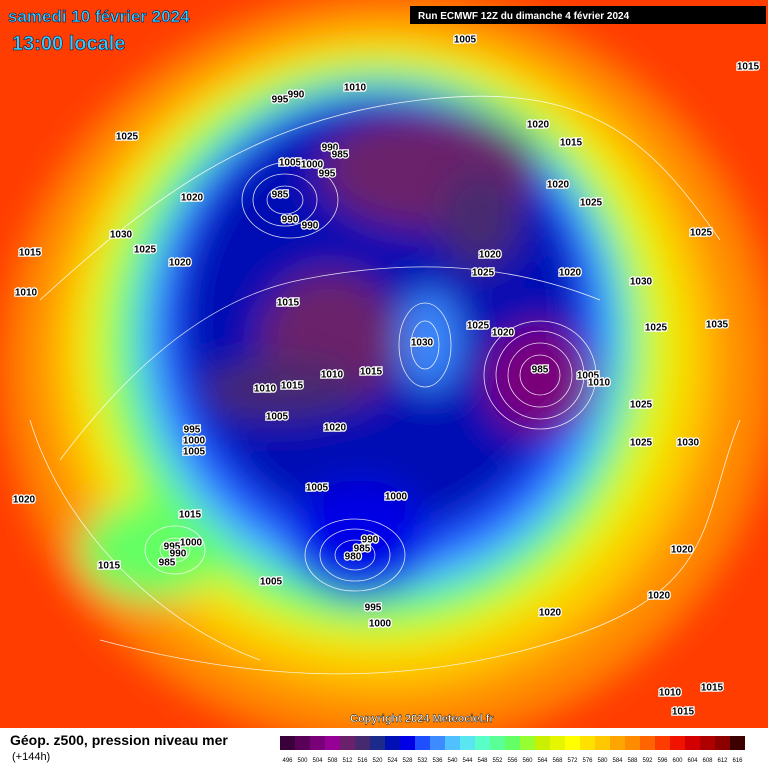 This screenshot has height=768, width=768. I want to click on scale-label: 592, so click(647, 761).